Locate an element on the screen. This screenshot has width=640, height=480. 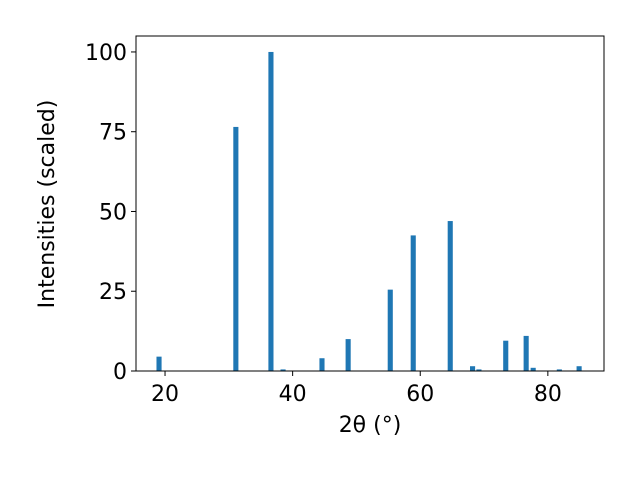
y-axis-label: Intensities (scaled) is located at coordinates (47, 204).